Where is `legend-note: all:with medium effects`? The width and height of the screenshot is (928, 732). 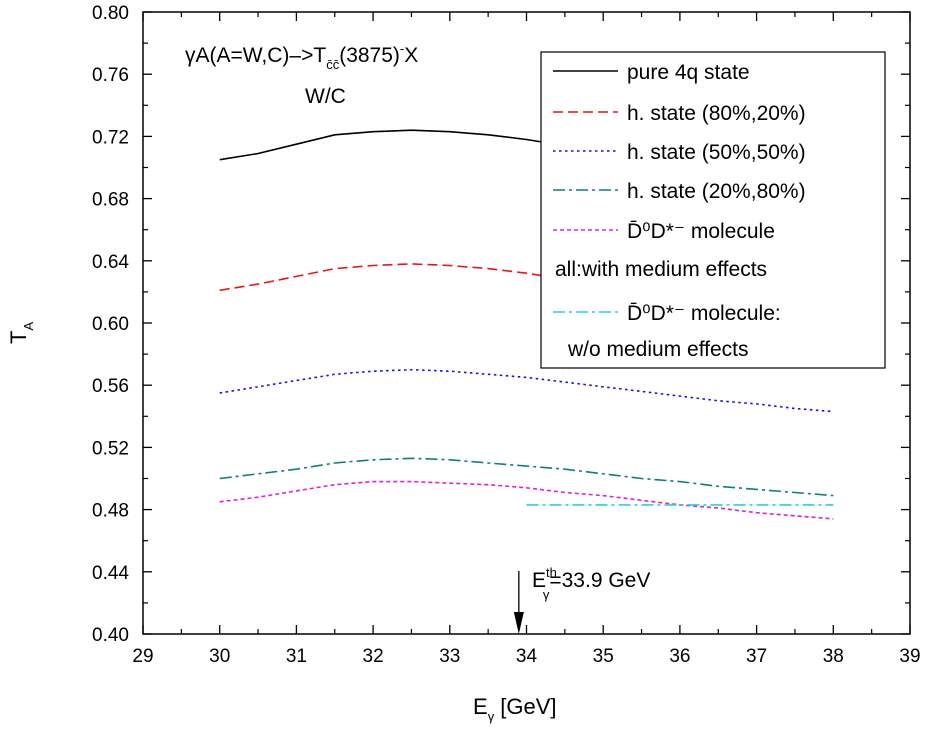
legend-note: all:with medium effects is located at coordinates (661, 269).